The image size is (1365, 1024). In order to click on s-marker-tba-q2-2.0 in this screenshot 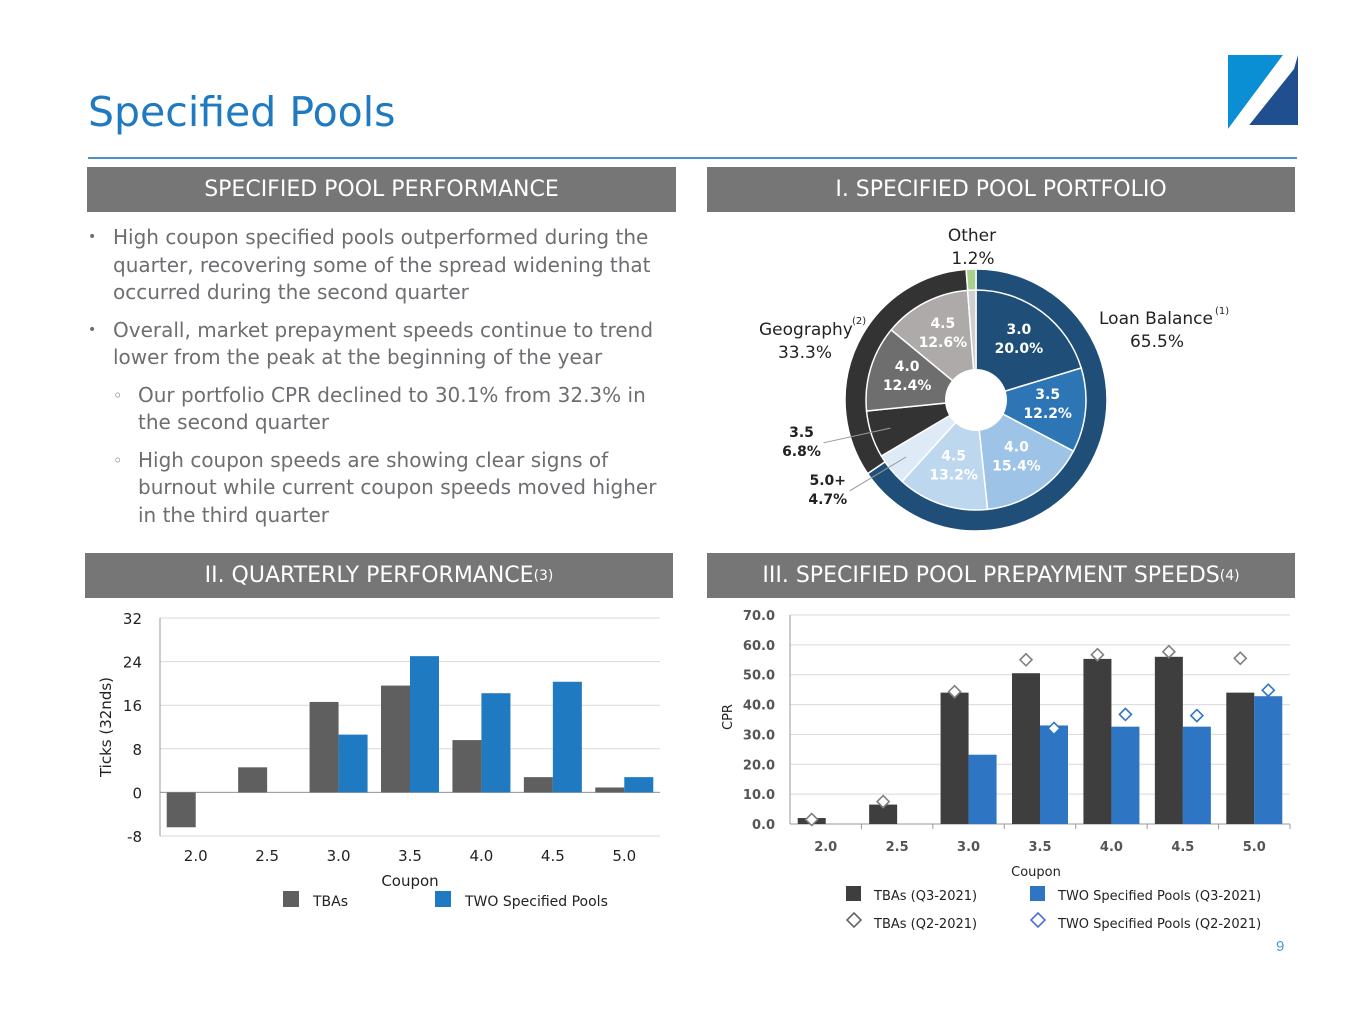, I will do `click(811, 819)`.